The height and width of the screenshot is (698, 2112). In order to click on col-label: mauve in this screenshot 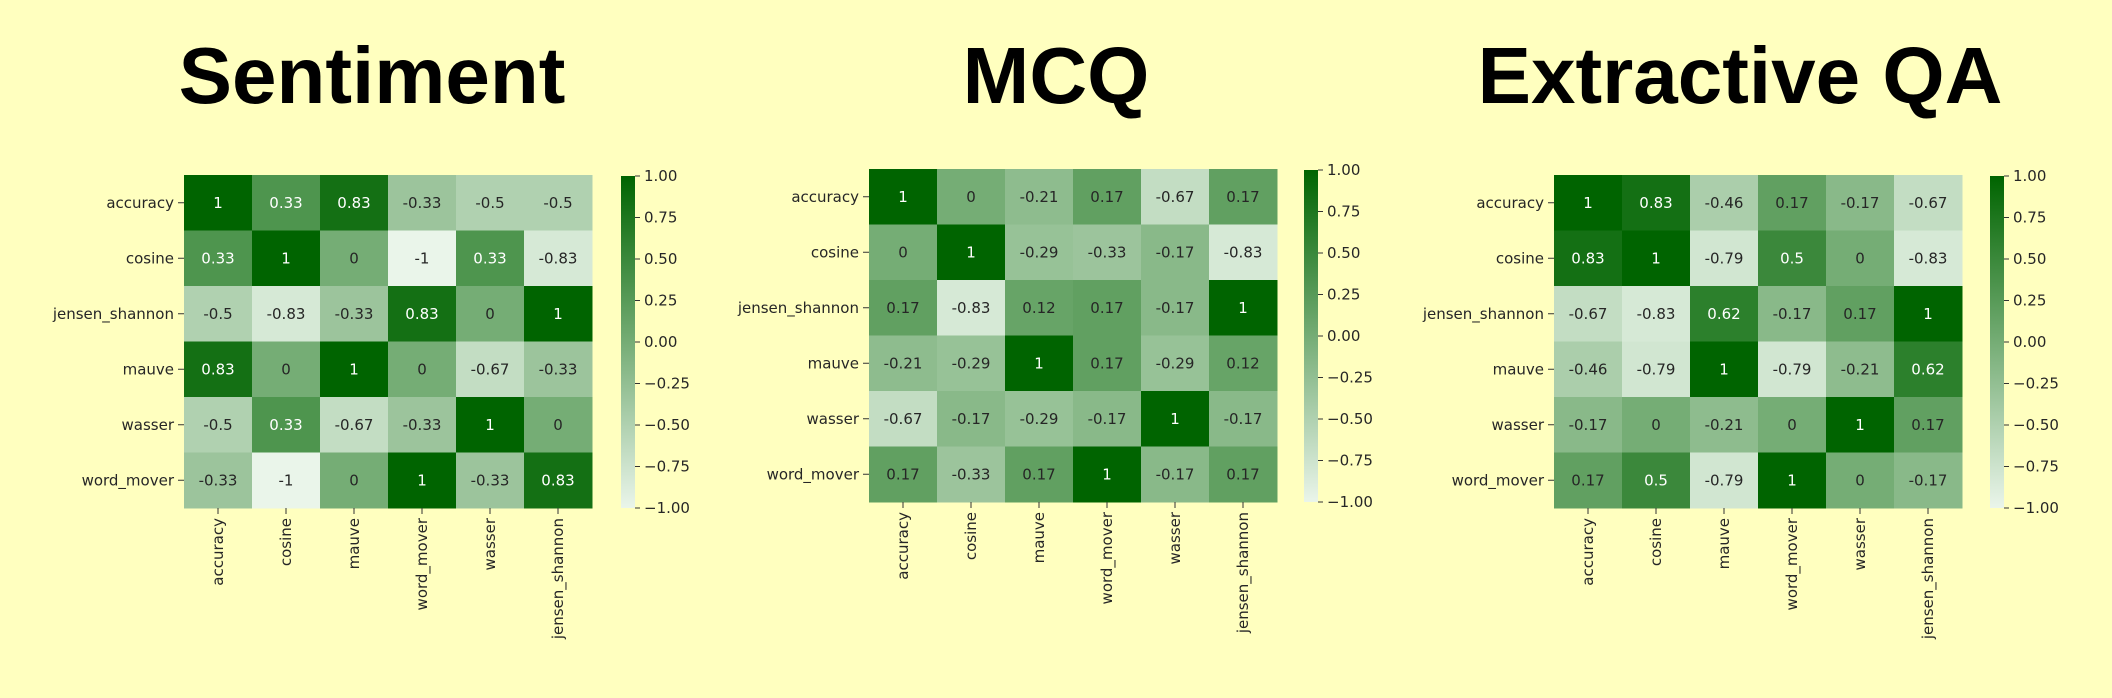, I will do `click(1039, 537)`.